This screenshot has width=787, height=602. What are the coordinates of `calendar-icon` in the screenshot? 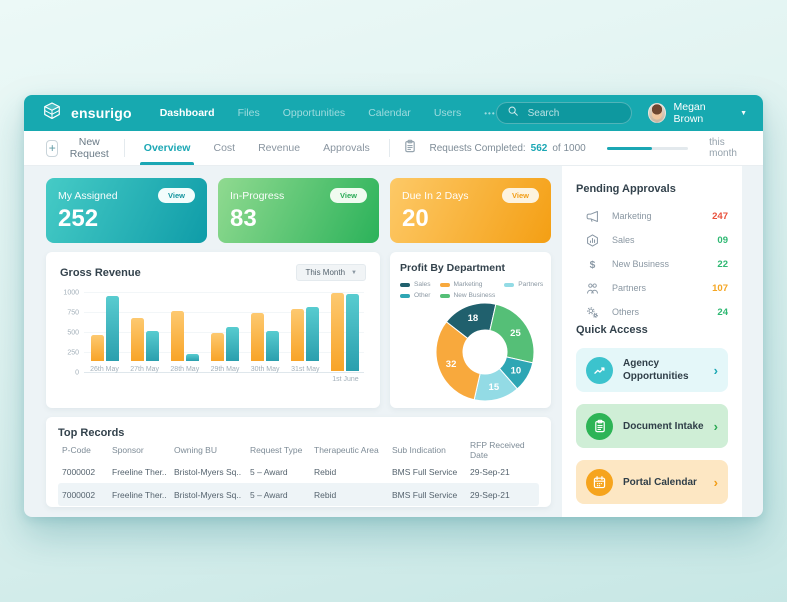 It's located at (599, 482).